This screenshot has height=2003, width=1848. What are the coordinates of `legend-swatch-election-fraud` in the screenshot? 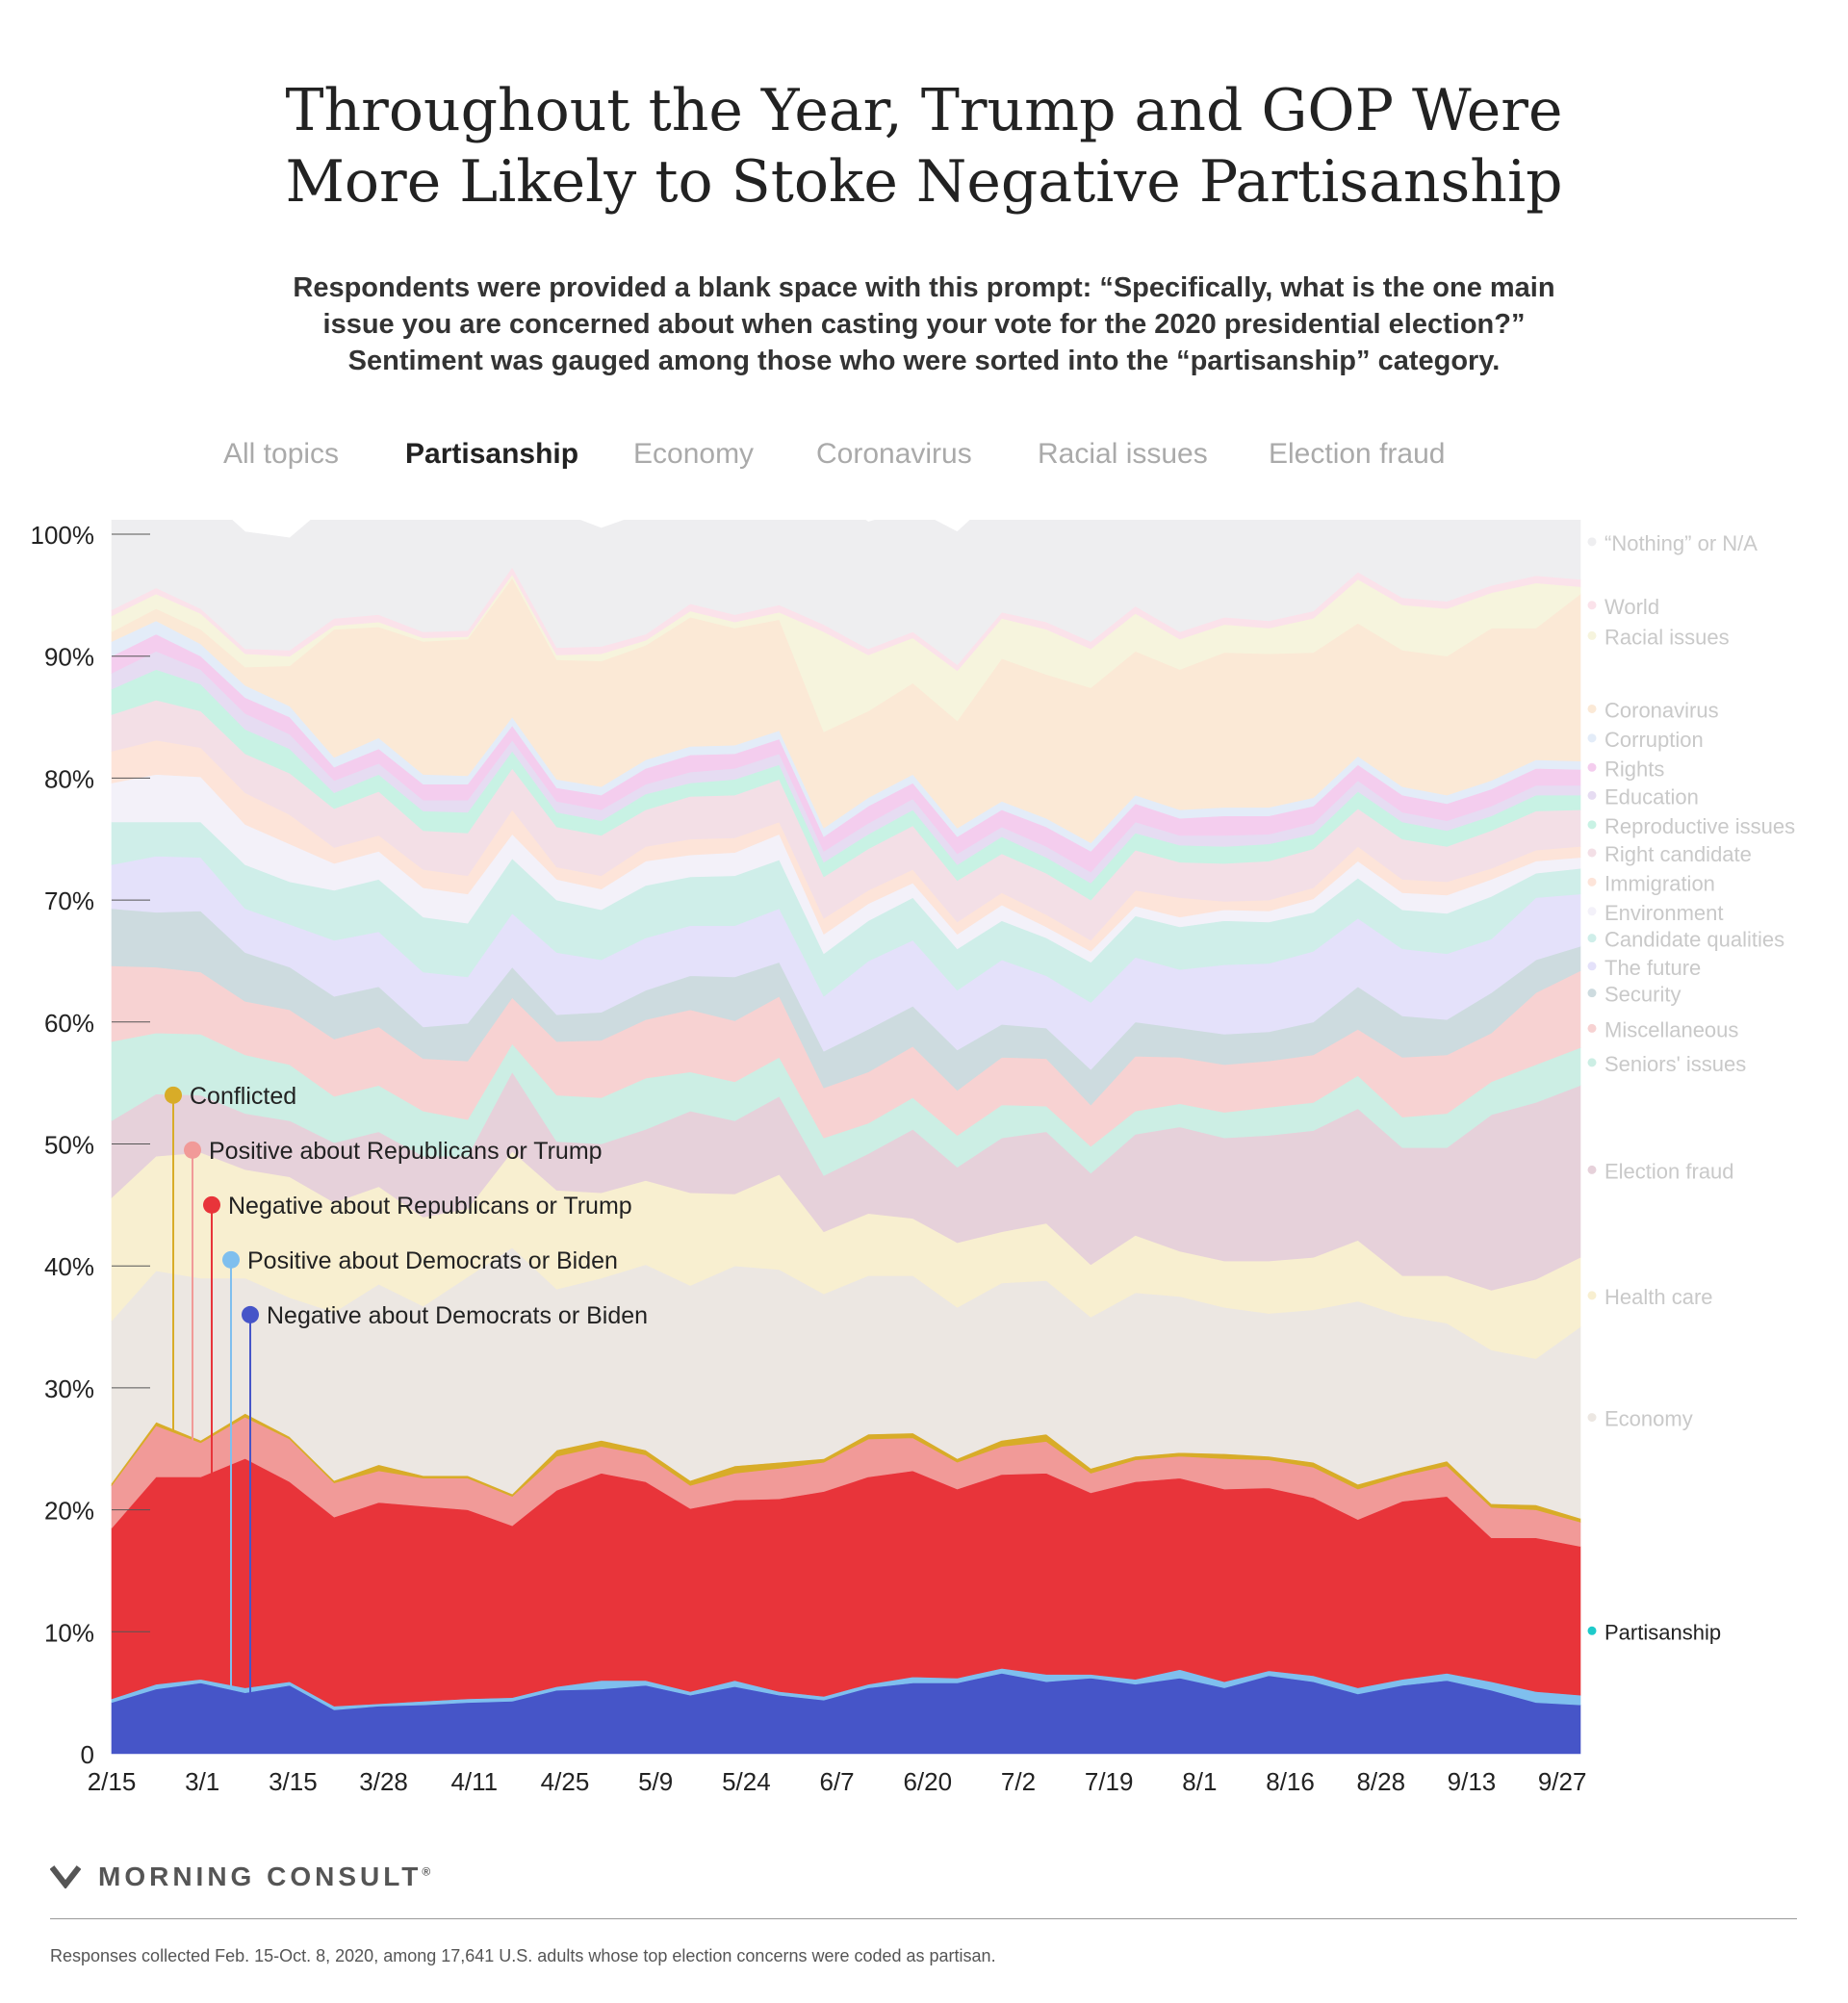 It's located at (1592, 1170).